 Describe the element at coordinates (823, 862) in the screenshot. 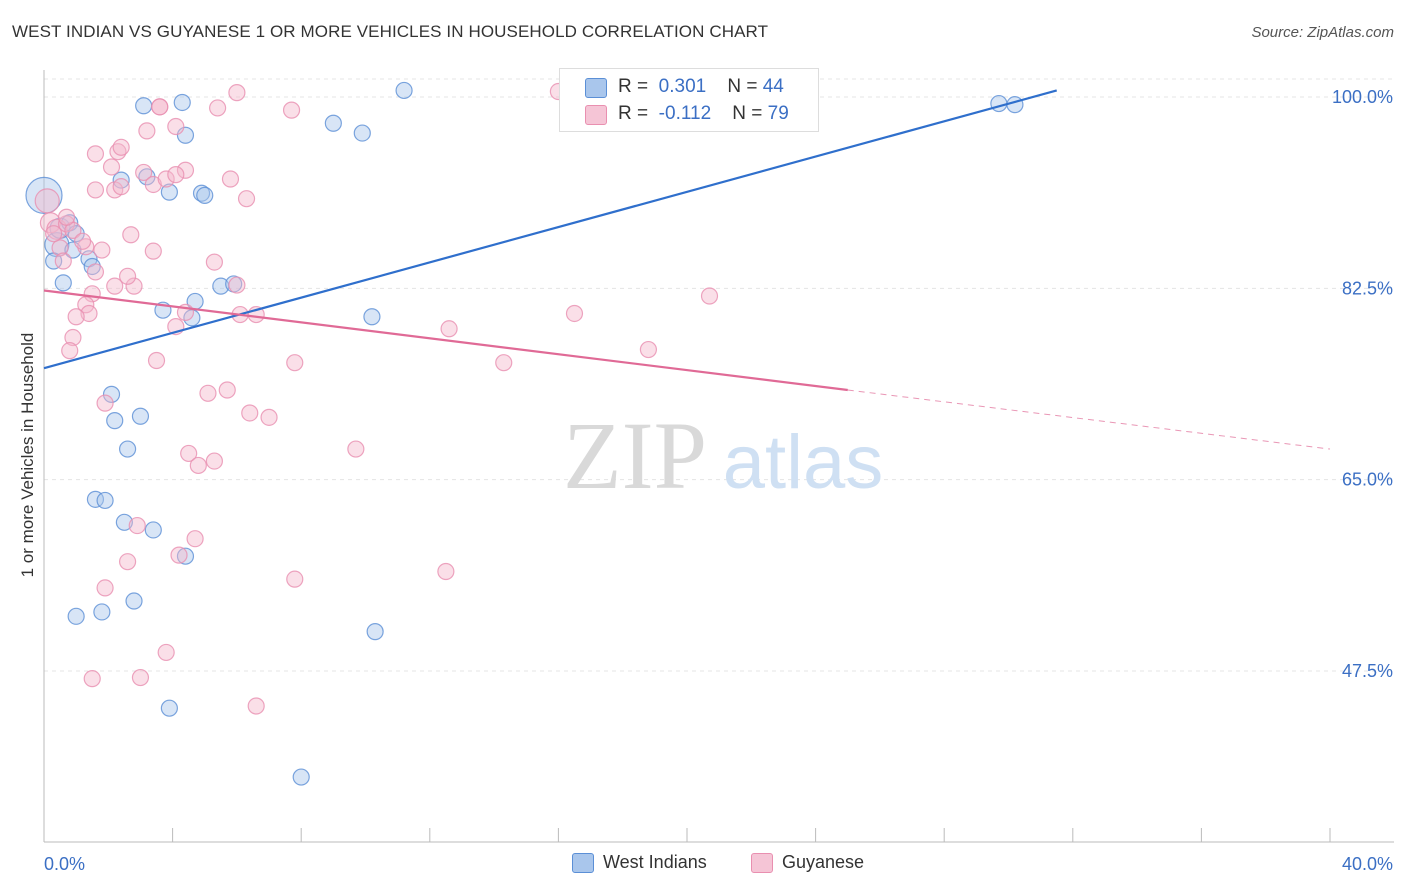

I see `legend-label-guyanese: Guyanese` at that location.